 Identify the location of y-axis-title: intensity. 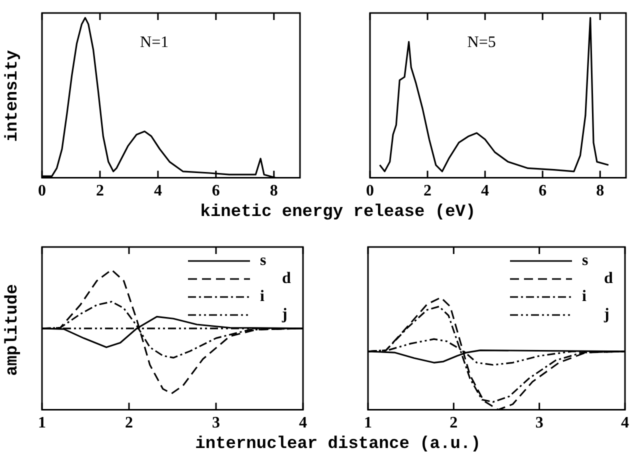
(13, 96).